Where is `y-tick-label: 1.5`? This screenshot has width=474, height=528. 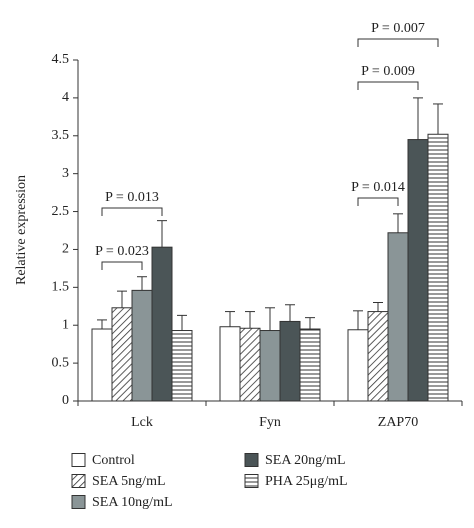
y-tick-label: 1.5 is located at coordinates (61, 287).